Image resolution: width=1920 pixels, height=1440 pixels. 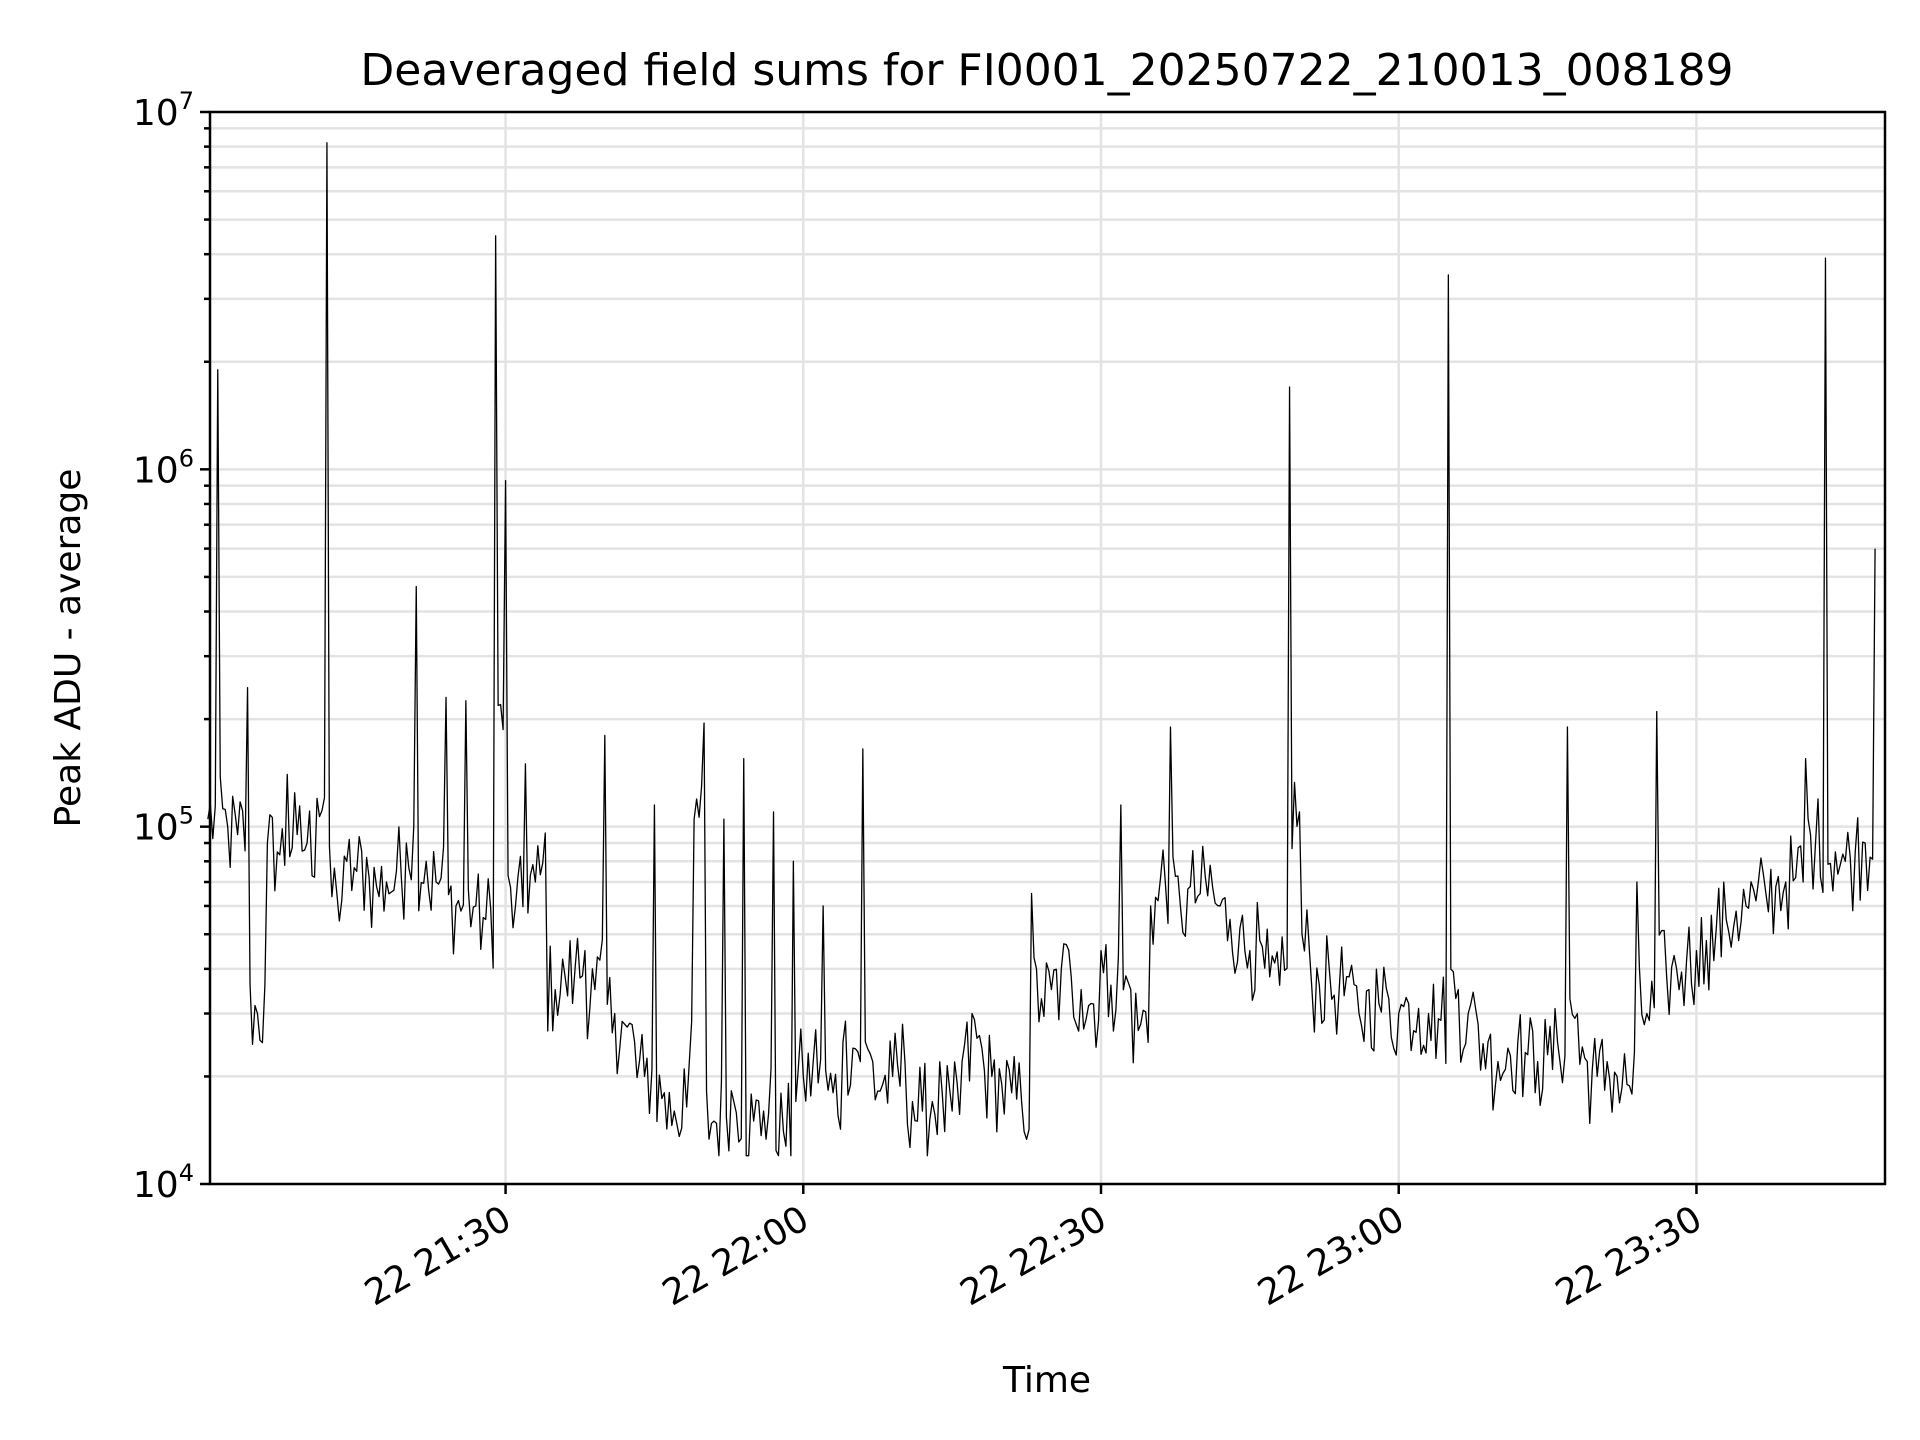 What do you see at coordinates (186, 1173) in the screenshot?
I see `y-tick-exponent: 4` at bounding box center [186, 1173].